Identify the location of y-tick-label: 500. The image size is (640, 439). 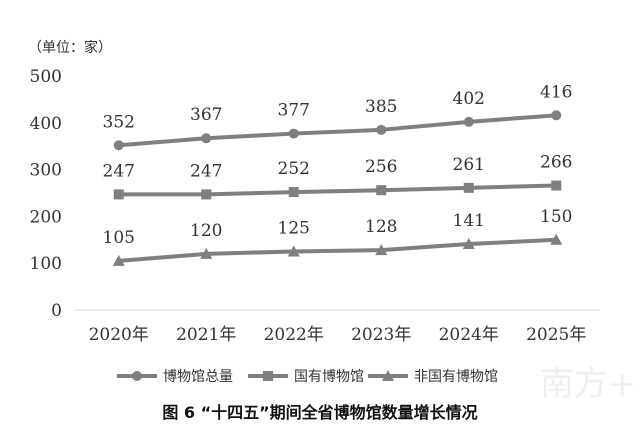
(46, 77).